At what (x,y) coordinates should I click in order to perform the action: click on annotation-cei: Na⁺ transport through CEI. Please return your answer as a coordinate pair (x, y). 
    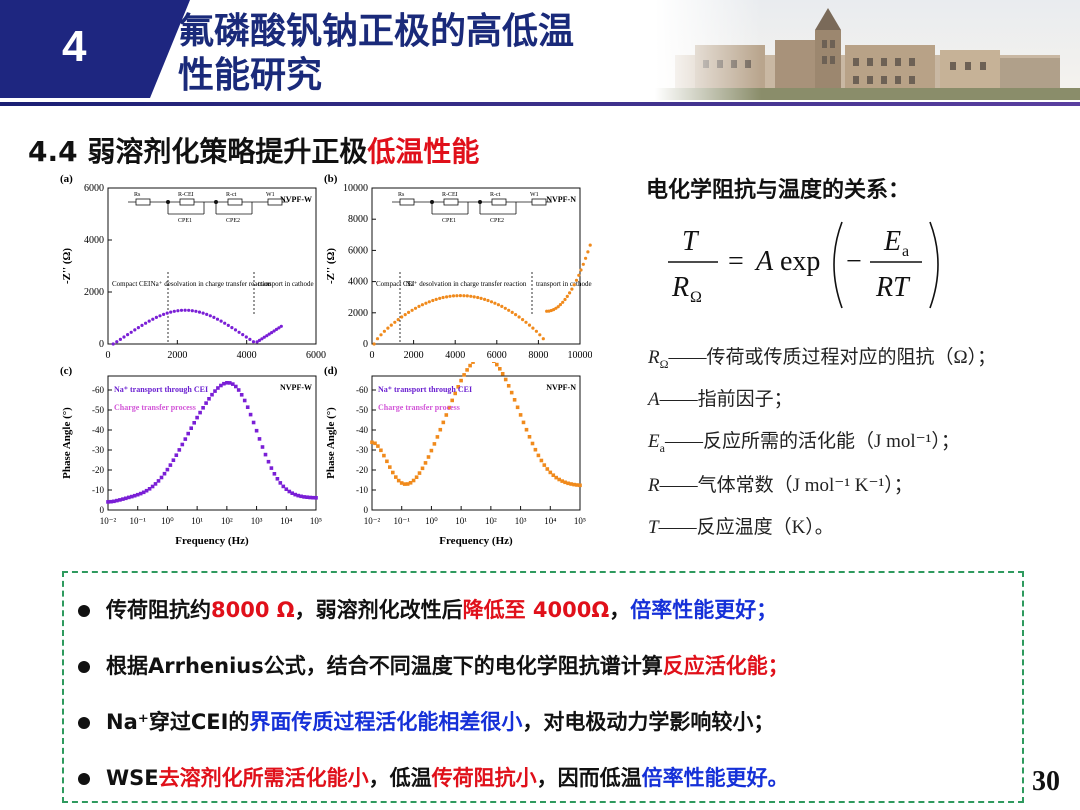
    Looking at the image, I should click on (425, 389).